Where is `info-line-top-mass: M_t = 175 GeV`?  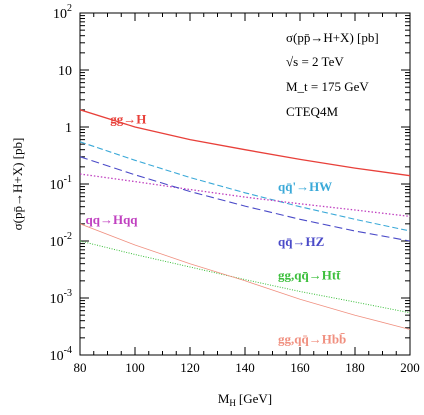
info-line-top-mass: M_t = 175 GeV is located at coordinates (327, 86).